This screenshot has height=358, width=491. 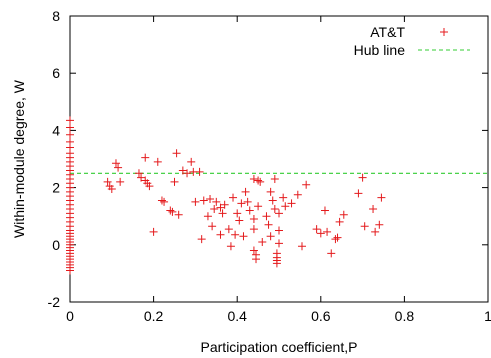 I want to click on legend-label-hub: Hub line, so click(x=380, y=50).